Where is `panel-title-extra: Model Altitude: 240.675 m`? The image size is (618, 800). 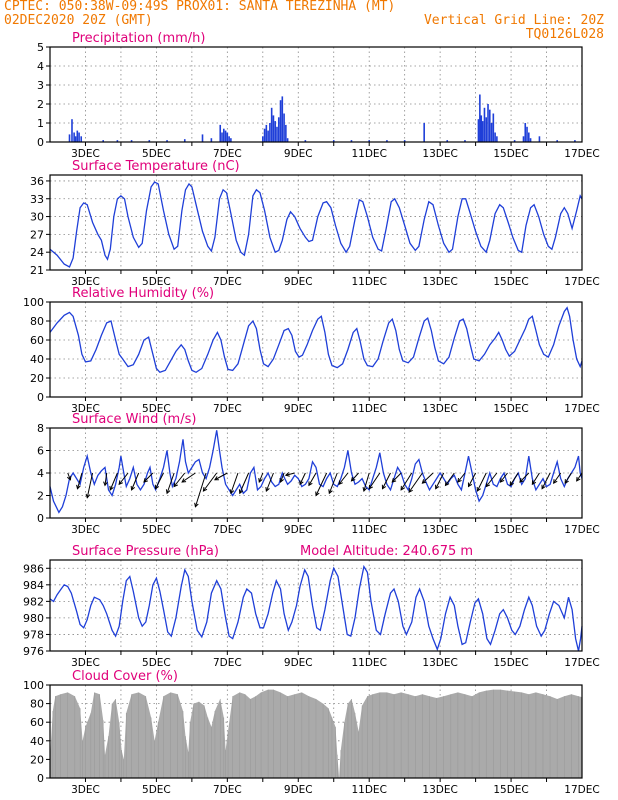 panel-title-extra: Model Altitude: 240.675 m is located at coordinates (386, 551).